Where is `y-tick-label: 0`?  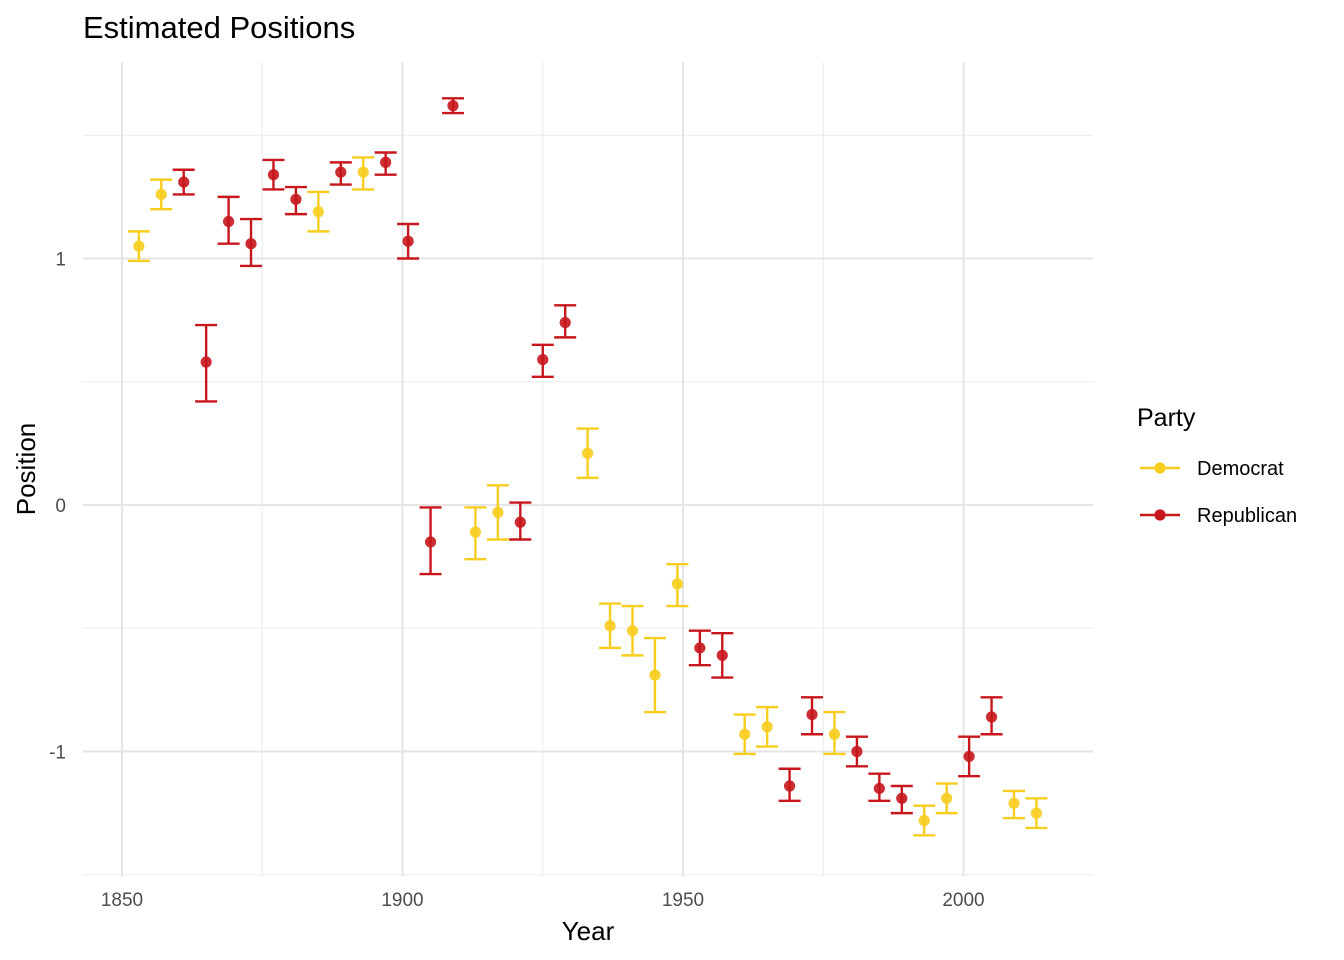
y-tick-label: 0 is located at coordinates (60, 506).